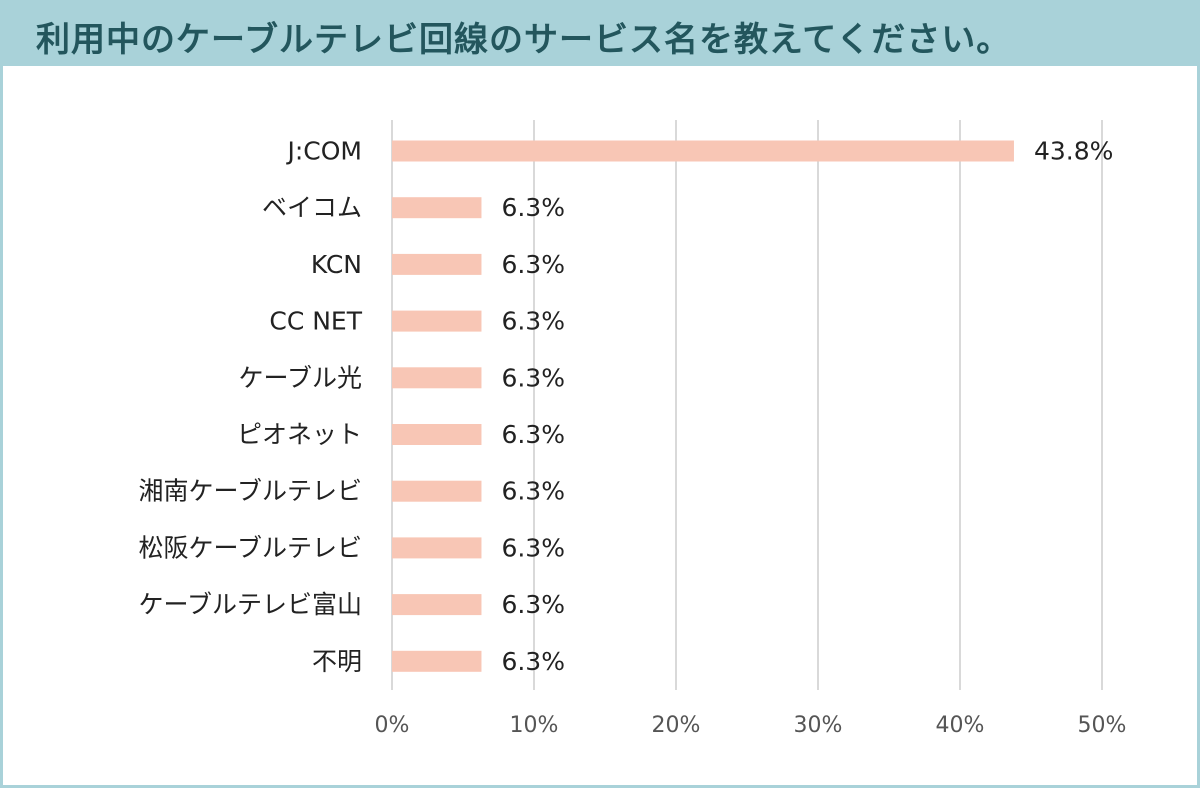 Image resolution: width=1200 pixels, height=788 pixels. Describe the element at coordinates (250, 547) in the screenshot. I see `category-label: 松阪ケーブルテレビ` at that location.